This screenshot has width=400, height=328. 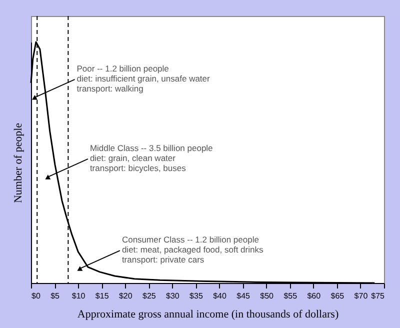 I want to click on annotation: Consumer Class -- 1.2 billion people diet: meat, packaged food, soft drinks transport: private cars, so click(x=193, y=249).